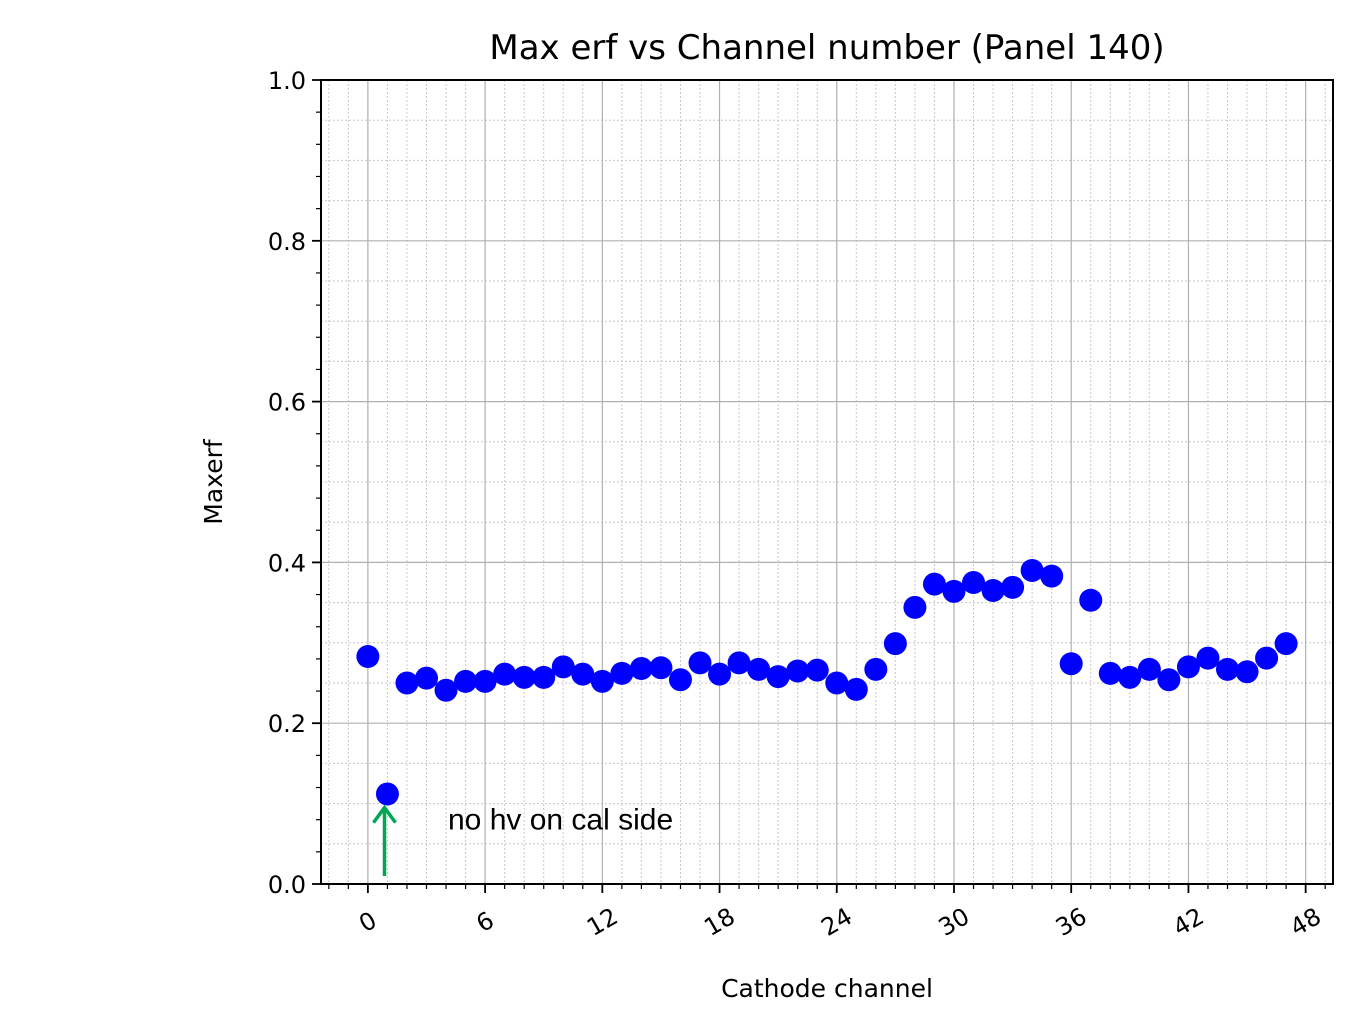 This screenshot has width=1358, height=1030. Describe the element at coordinates (484, 922) in the screenshot. I see `x-tick-label: 6` at that location.